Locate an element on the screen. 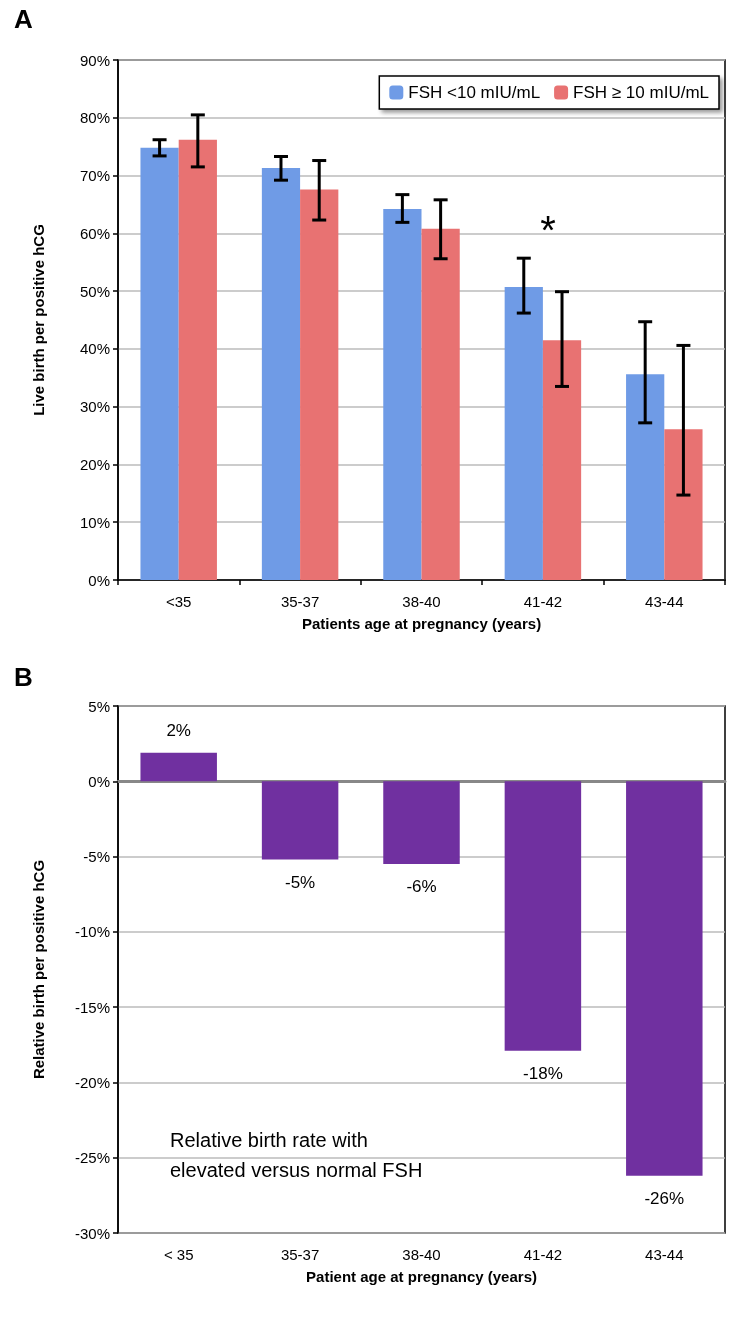 This screenshot has height=1324, width=749. y-axis-title: Relative birth per positive hCG is located at coordinates (38, 969).